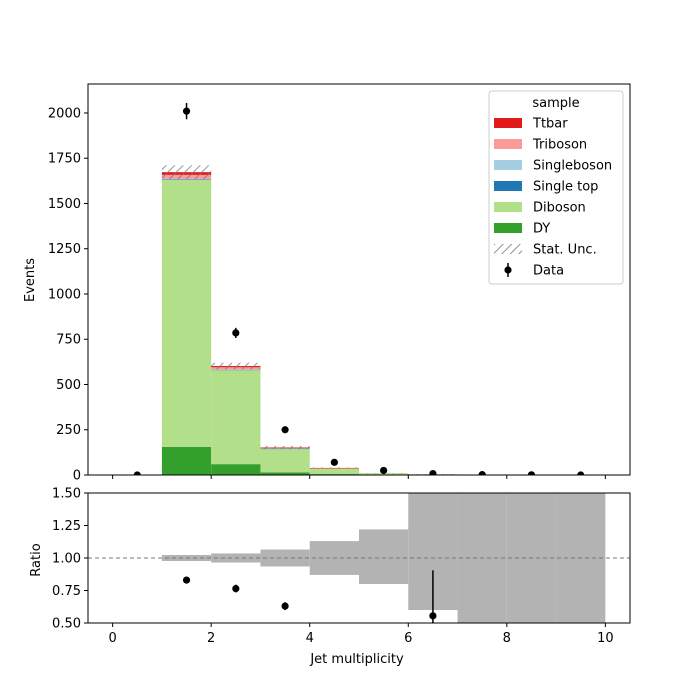 The image size is (700, 700). What do you see at coordinates (508, 165) in the screenshot?
I see `legend-swatch-singleboson` at bounding box center [508, 165].